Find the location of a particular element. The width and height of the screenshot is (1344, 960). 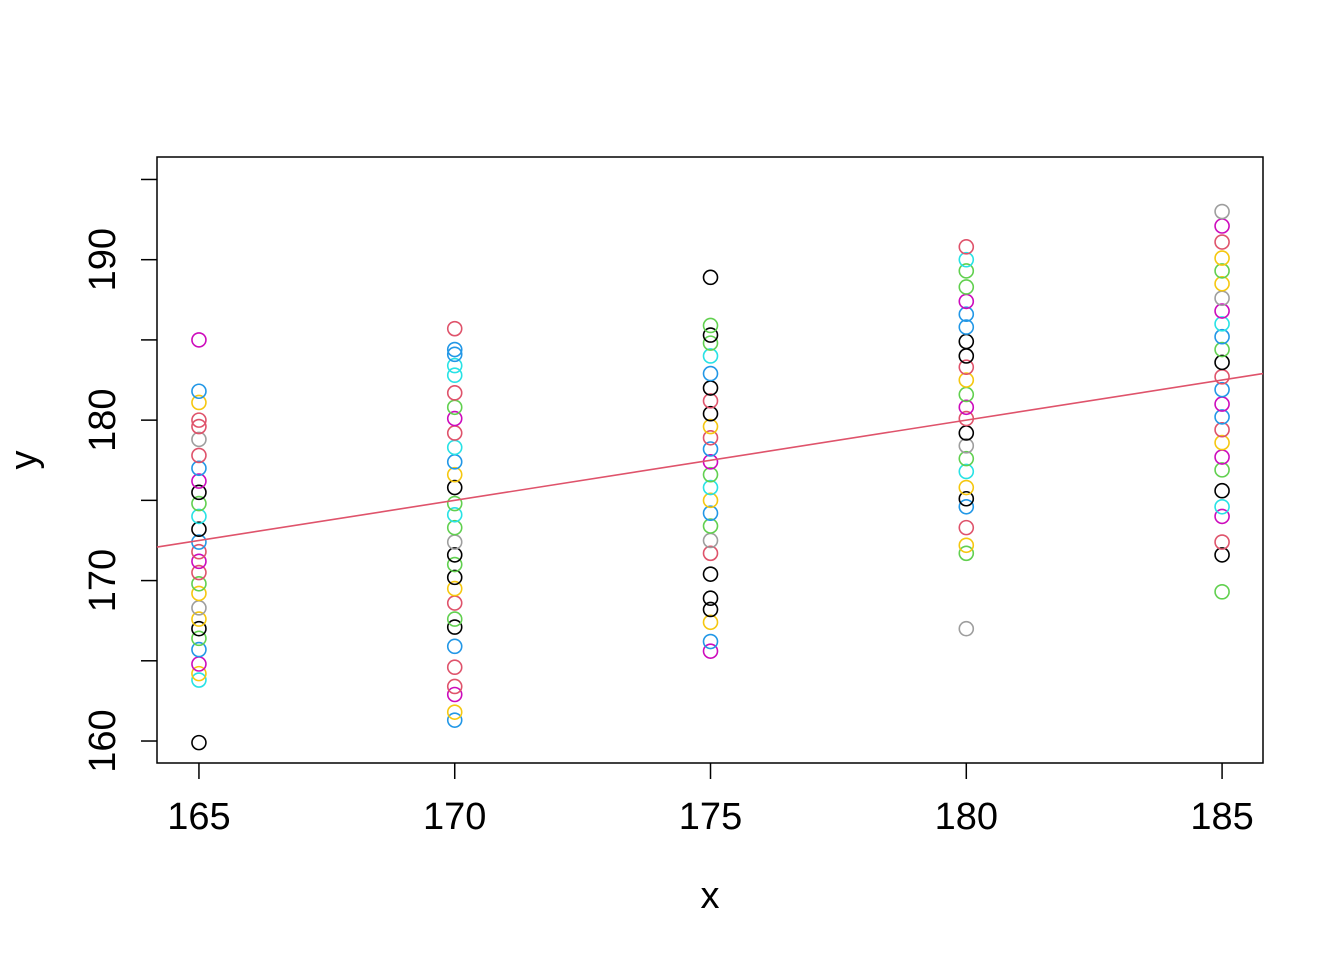

x-tick-label: 185 is located at coordinates (1221, 817).